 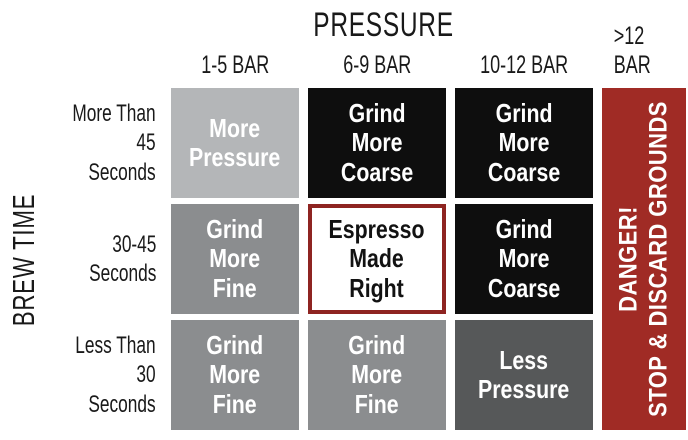 What do you see at coordinates (377, 143) in the screenshot?
I see `cell-grind-more-coarse-r1c2: Grind More Coarse` at bounding box center [377, 143].